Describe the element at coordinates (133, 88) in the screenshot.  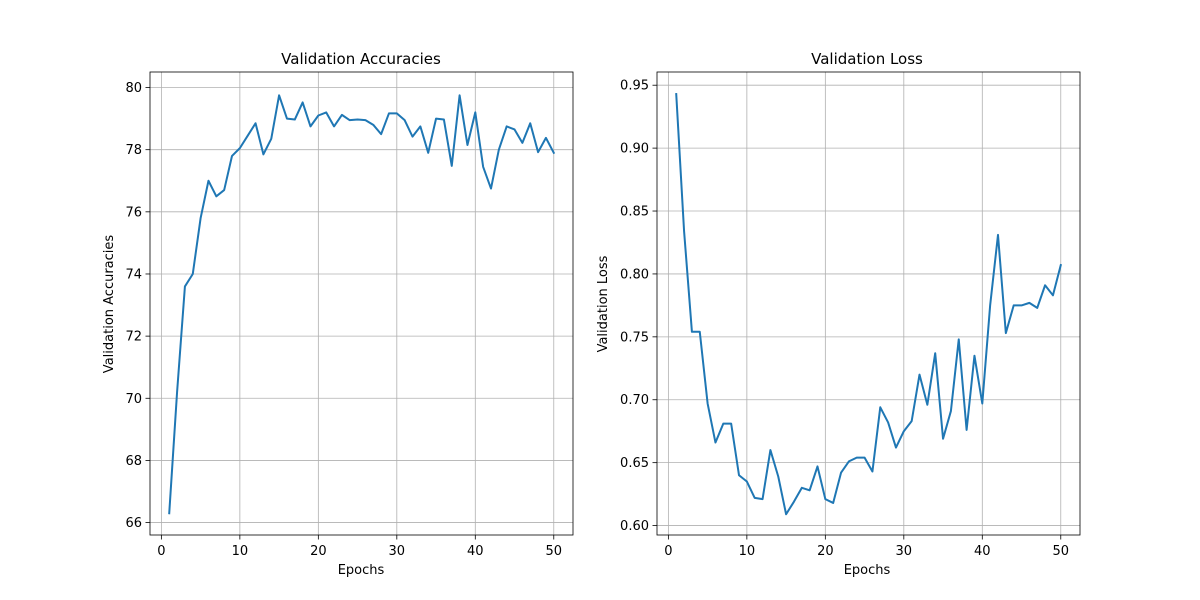
I see `accuracy-y-tick-label: 80` at that location.